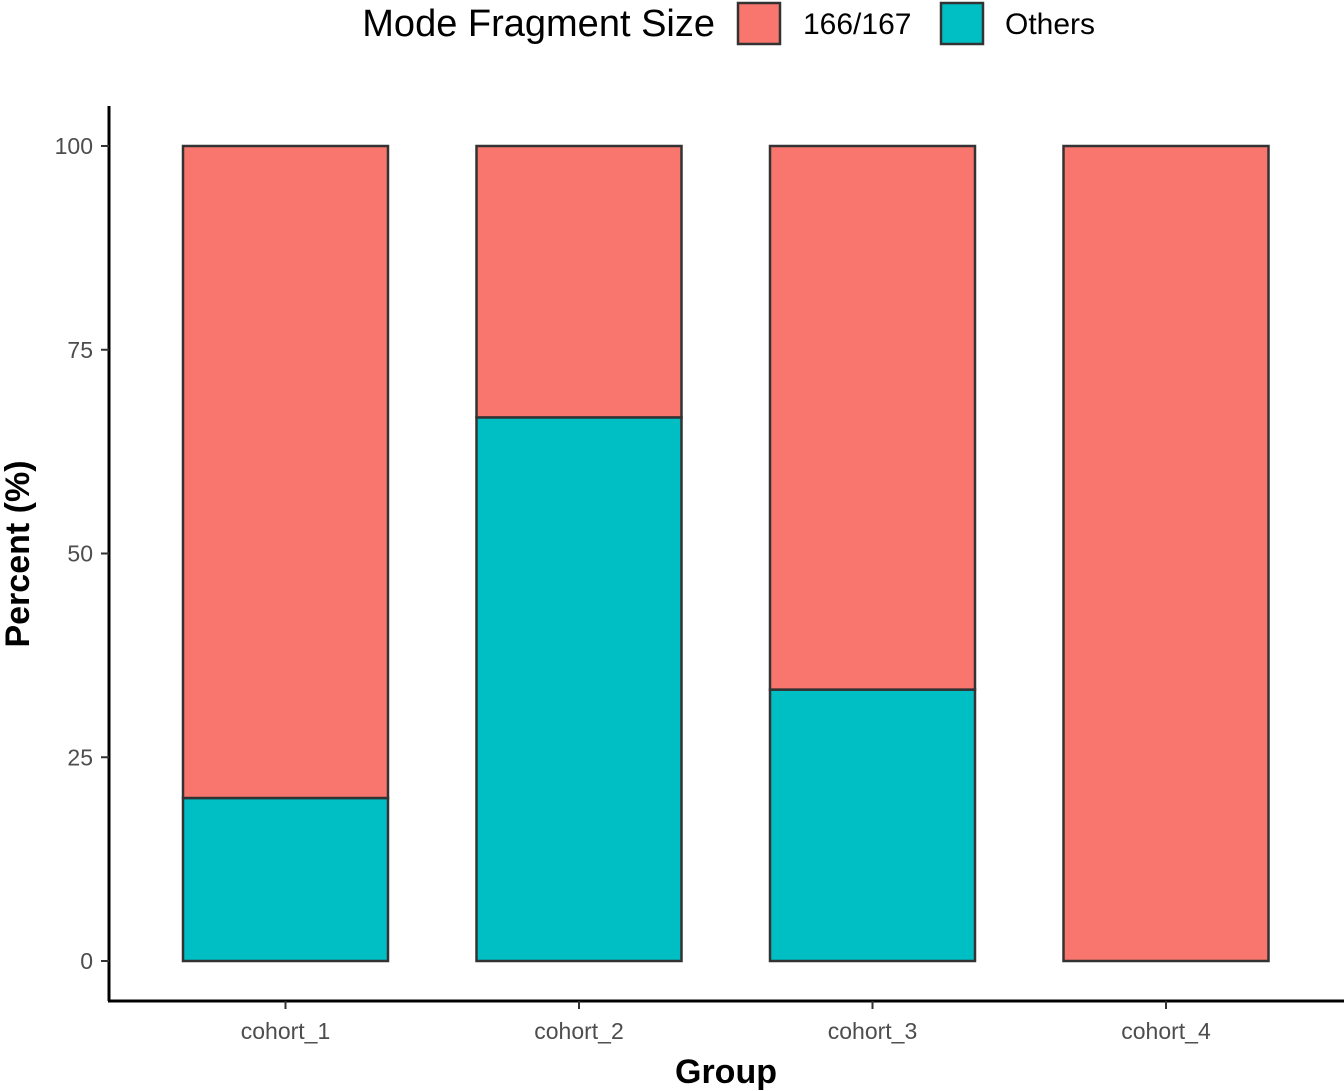  Describe the element at coordinates (18, 553) in the screenshot. I see `y-axis-title: Percent (%)` at that location.